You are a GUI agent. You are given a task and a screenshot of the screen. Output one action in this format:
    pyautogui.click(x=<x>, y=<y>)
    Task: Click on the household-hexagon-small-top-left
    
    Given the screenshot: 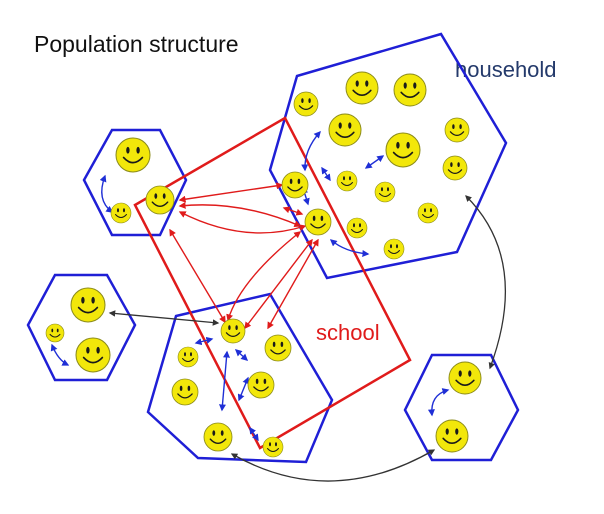 What is the action you would take?
    pyautogui.click(x=135, y=182)
    